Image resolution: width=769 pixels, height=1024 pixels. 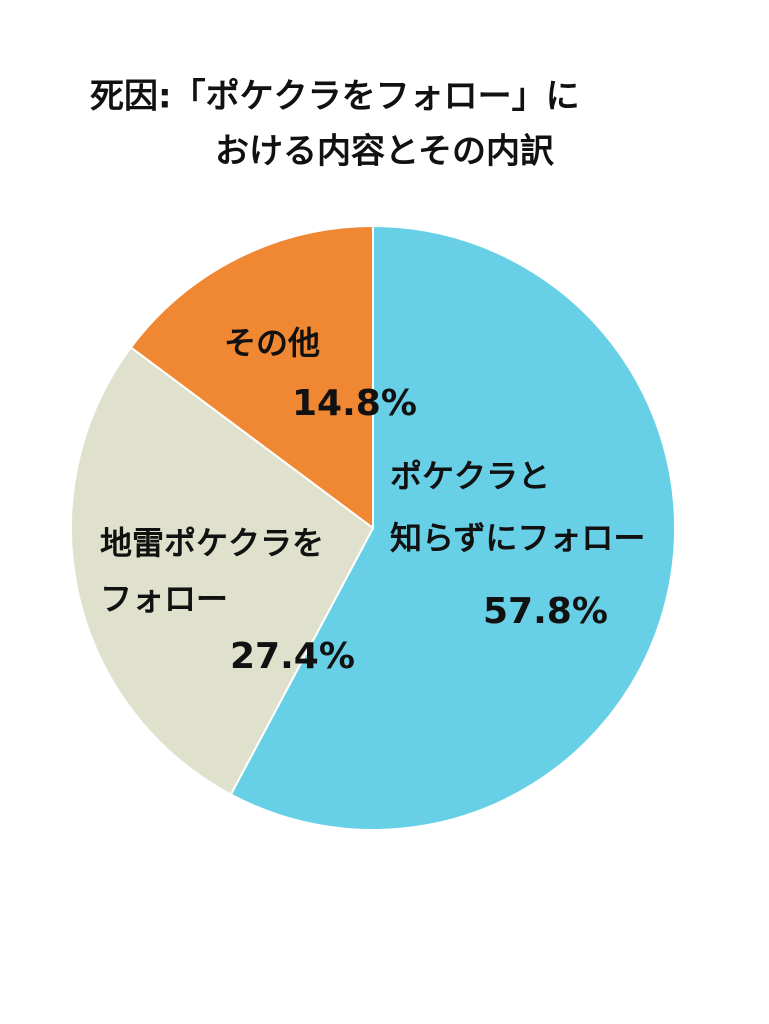 What do you see at coordinates (545, 611) in the screenshot?
I see `value-label: 57.8%` at bounding box center [545, 611].